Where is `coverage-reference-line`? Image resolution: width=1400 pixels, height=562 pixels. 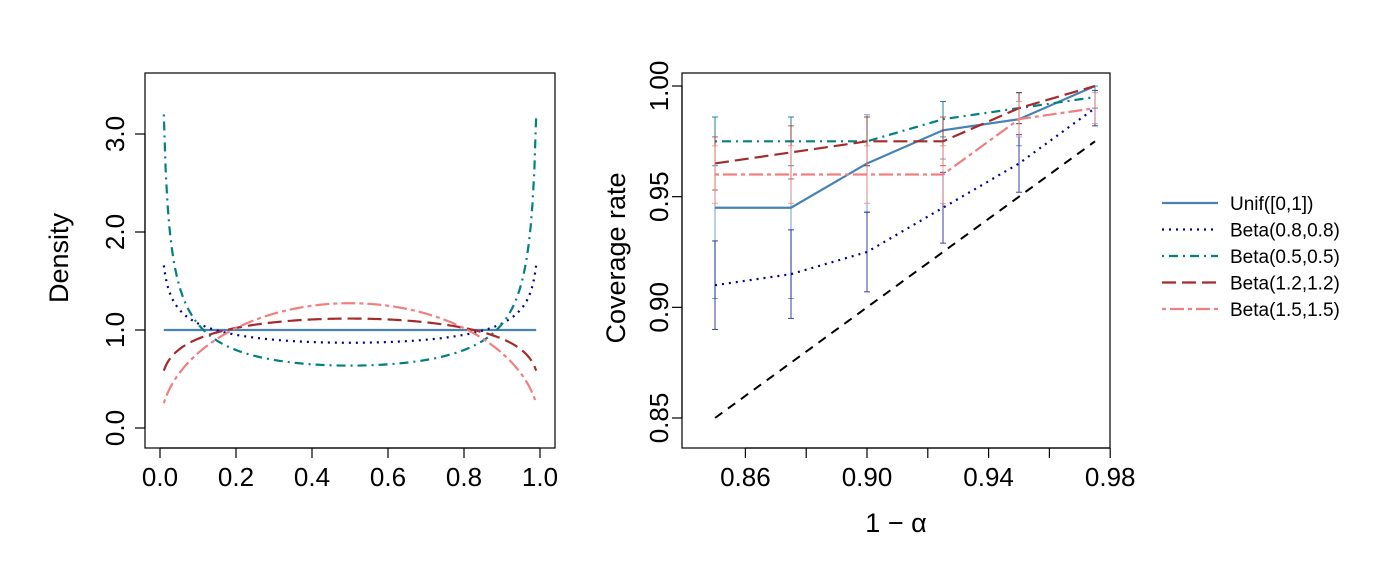
coverage-reference-line is located at coordinates (905, 279).